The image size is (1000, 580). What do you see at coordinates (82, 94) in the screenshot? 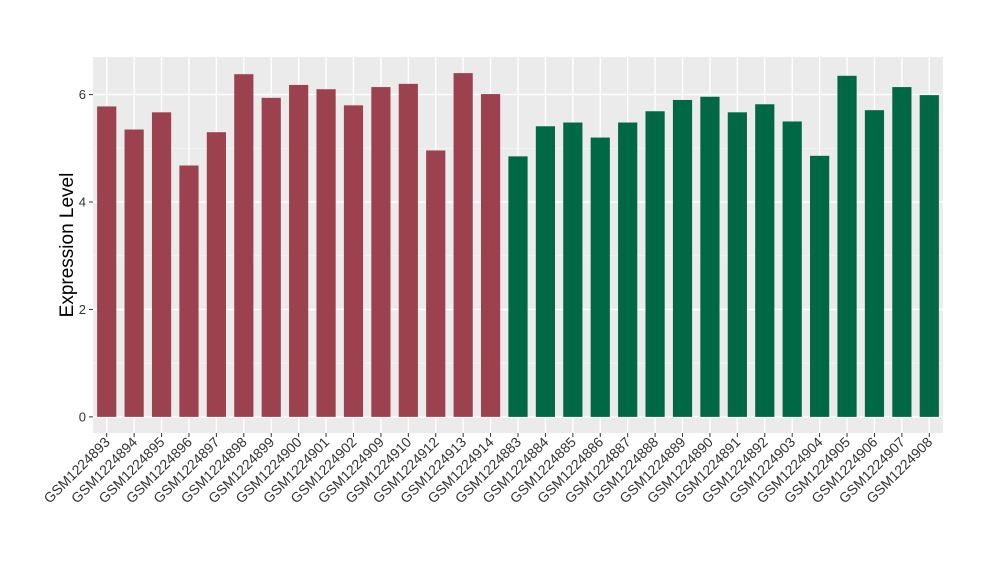
I see `y-tick-label: 6` at bounding box center [82, 94].